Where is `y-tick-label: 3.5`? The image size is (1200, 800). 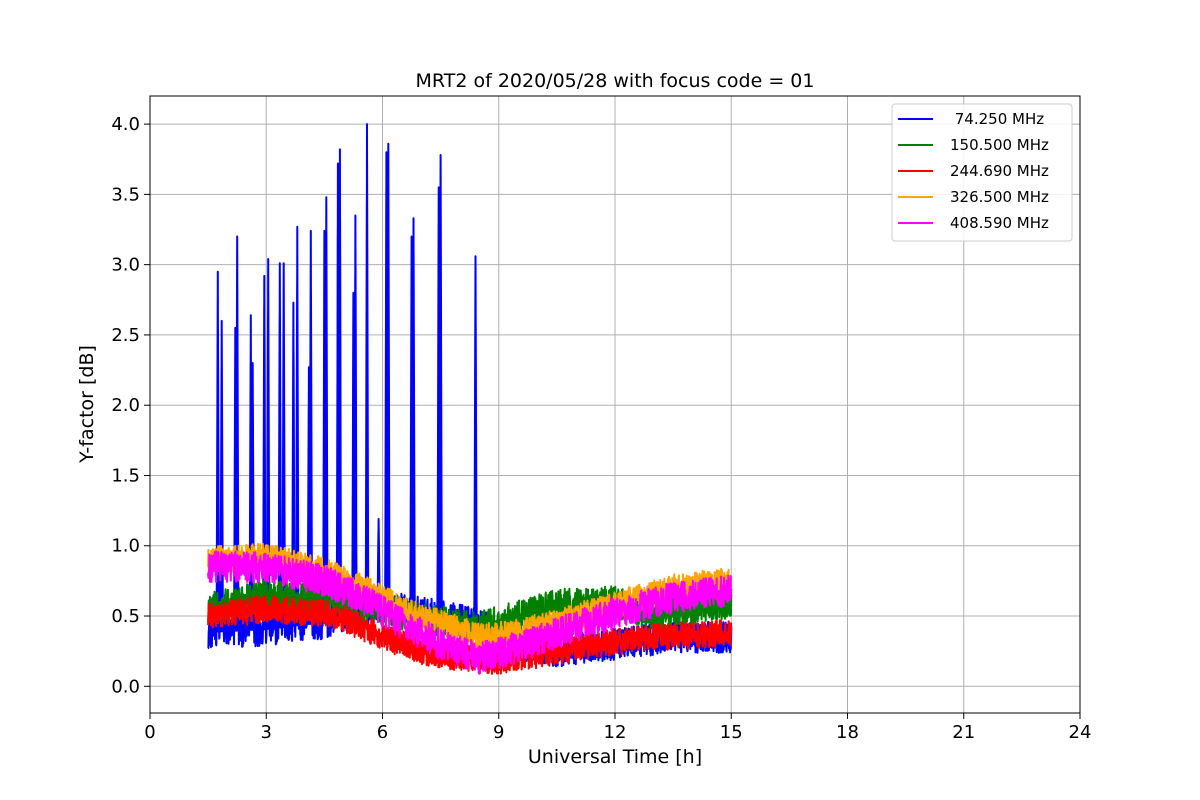
y-tick-label: 3.5 is located at coordinates (125, 194).